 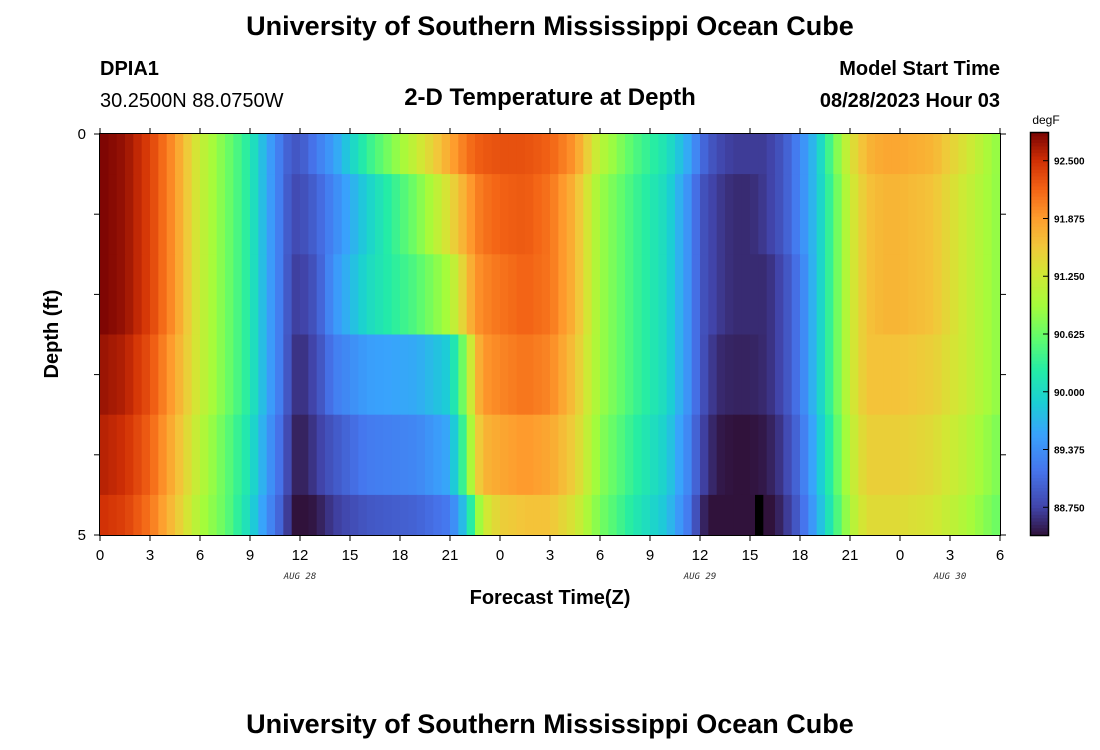 What do you see at coordinates (550, 97) in the screenshot?
I see `plot-title: 2-D Temperature at Depth` at bounding box center [550, 97].